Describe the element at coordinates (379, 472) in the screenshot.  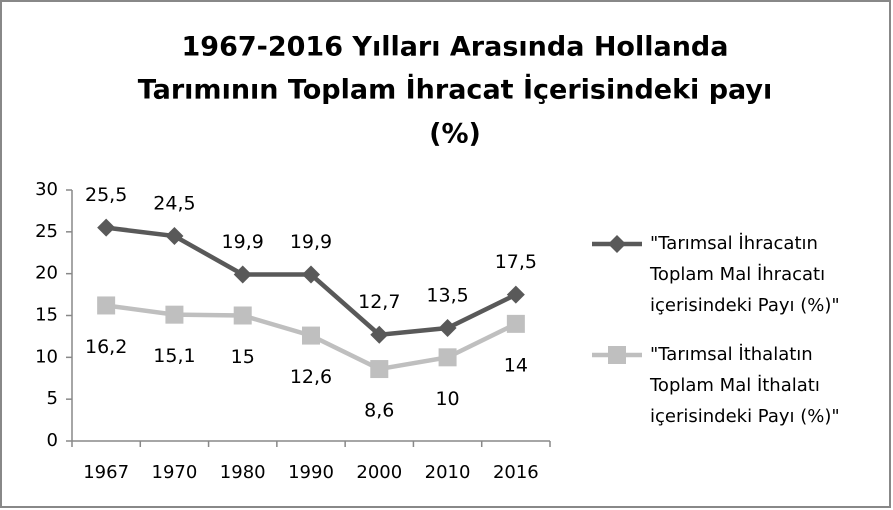
I see `x-tick-label: 2000` at that location.